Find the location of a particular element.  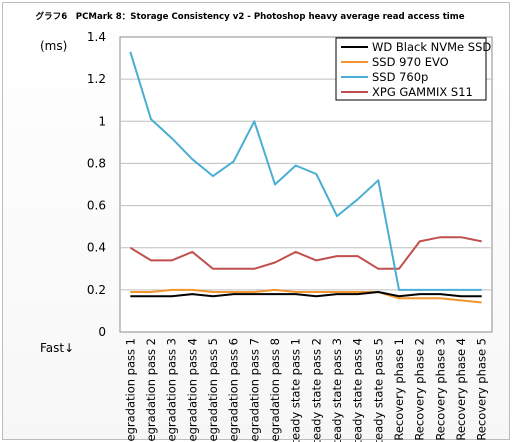

fast-note: Fast↓ is located at coordinates (57, 348).